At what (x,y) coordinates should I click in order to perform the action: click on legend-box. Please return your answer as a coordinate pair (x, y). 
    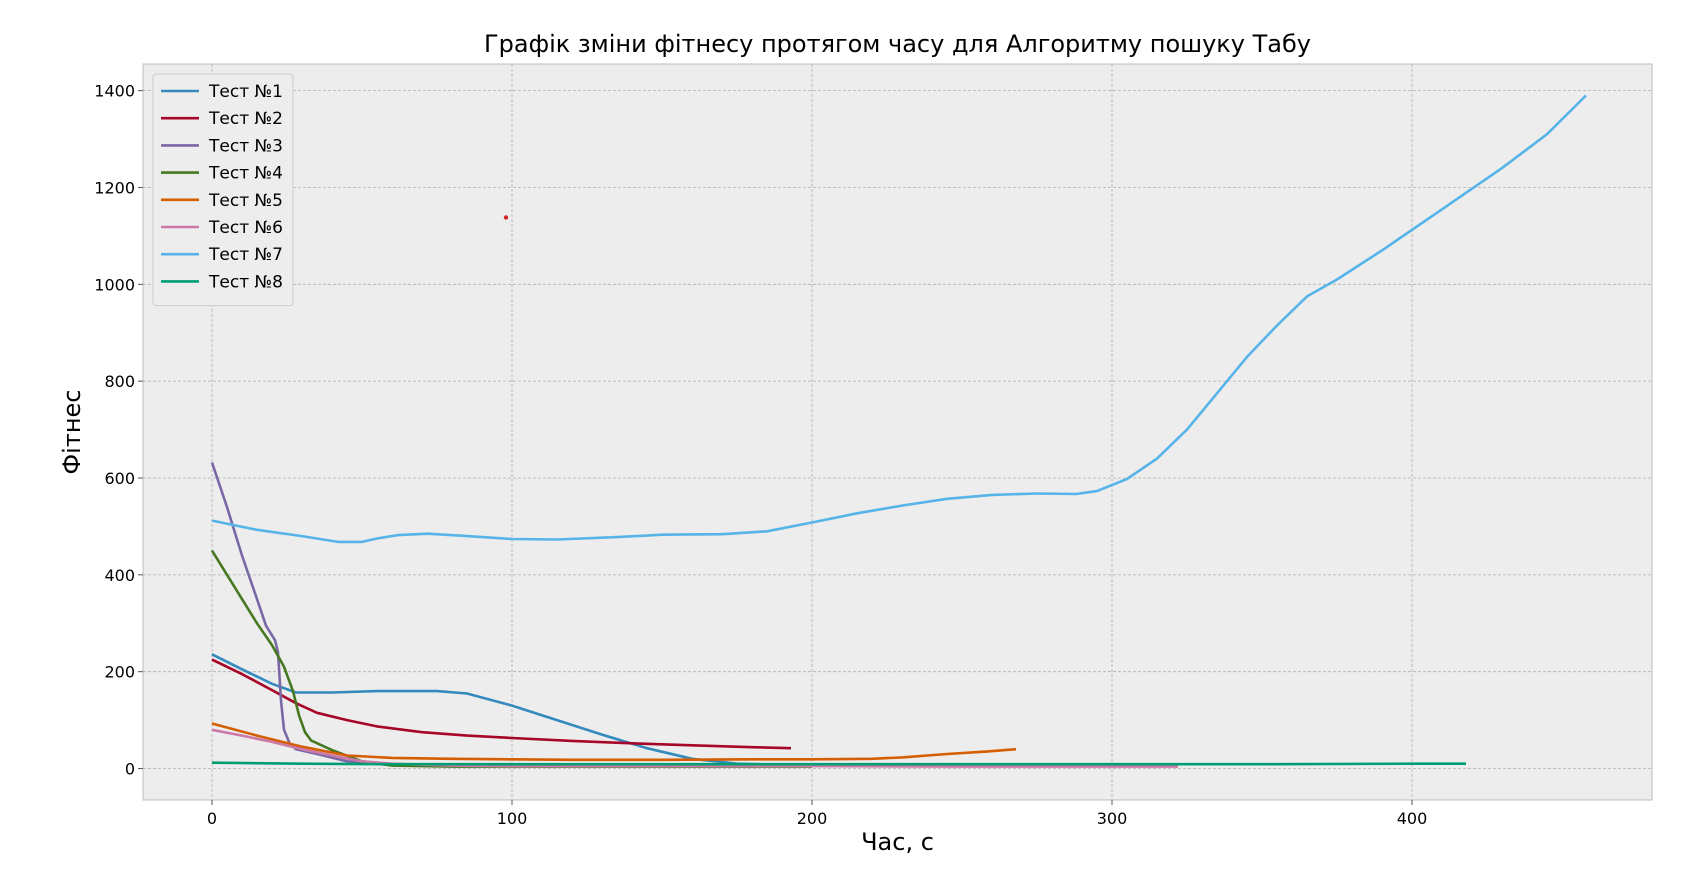
    Looking at the image, I should click on (223, 190).